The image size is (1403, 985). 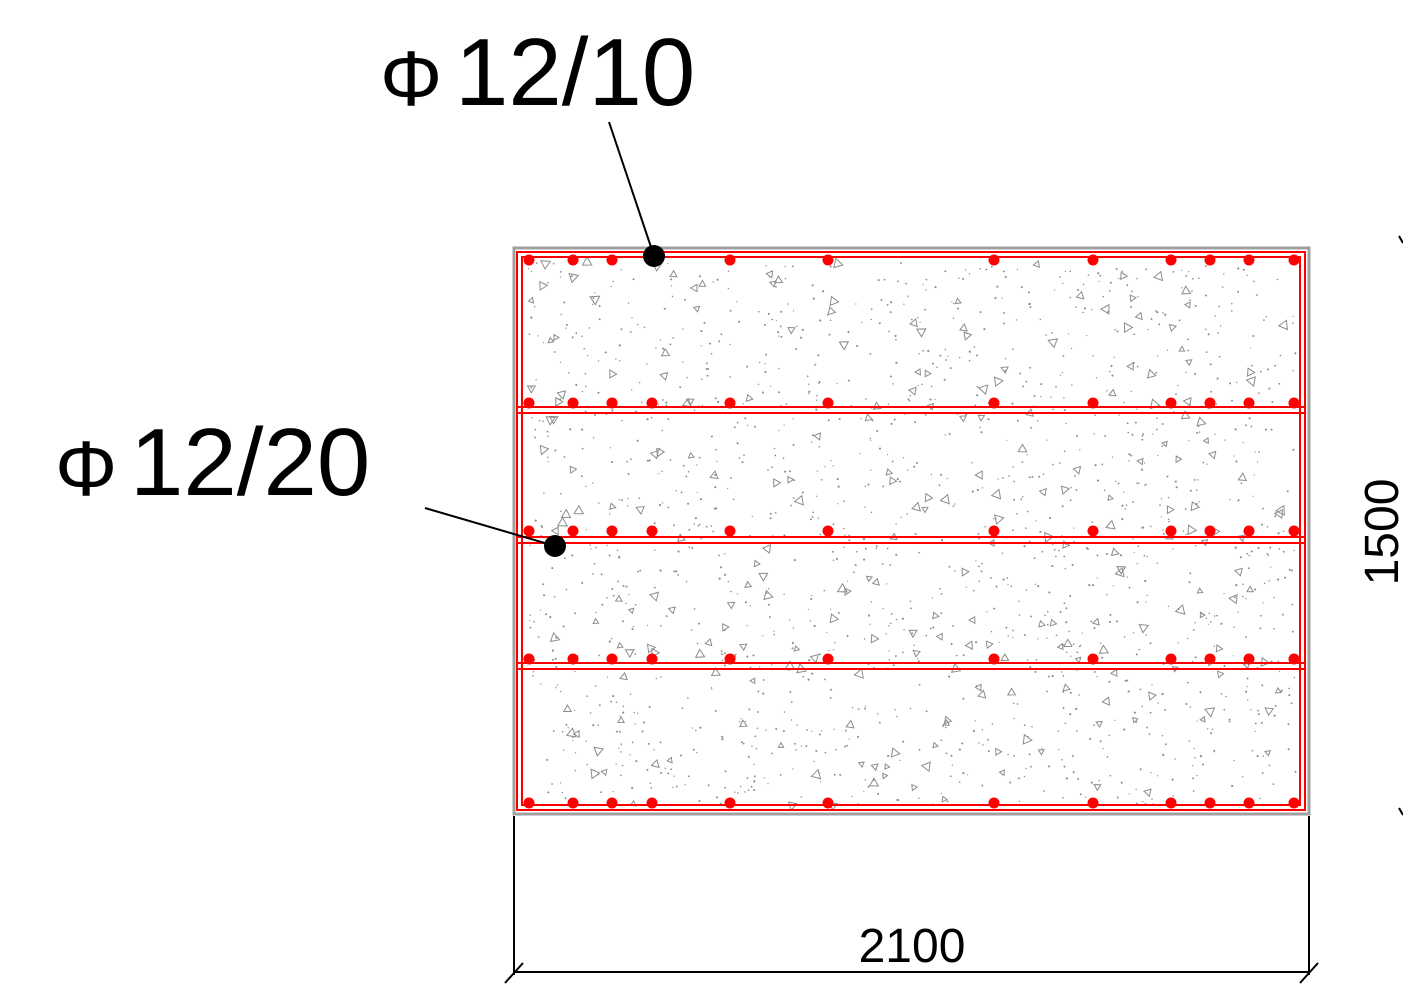 I want to click on dimension-tick, so click(x=1400, y=239).